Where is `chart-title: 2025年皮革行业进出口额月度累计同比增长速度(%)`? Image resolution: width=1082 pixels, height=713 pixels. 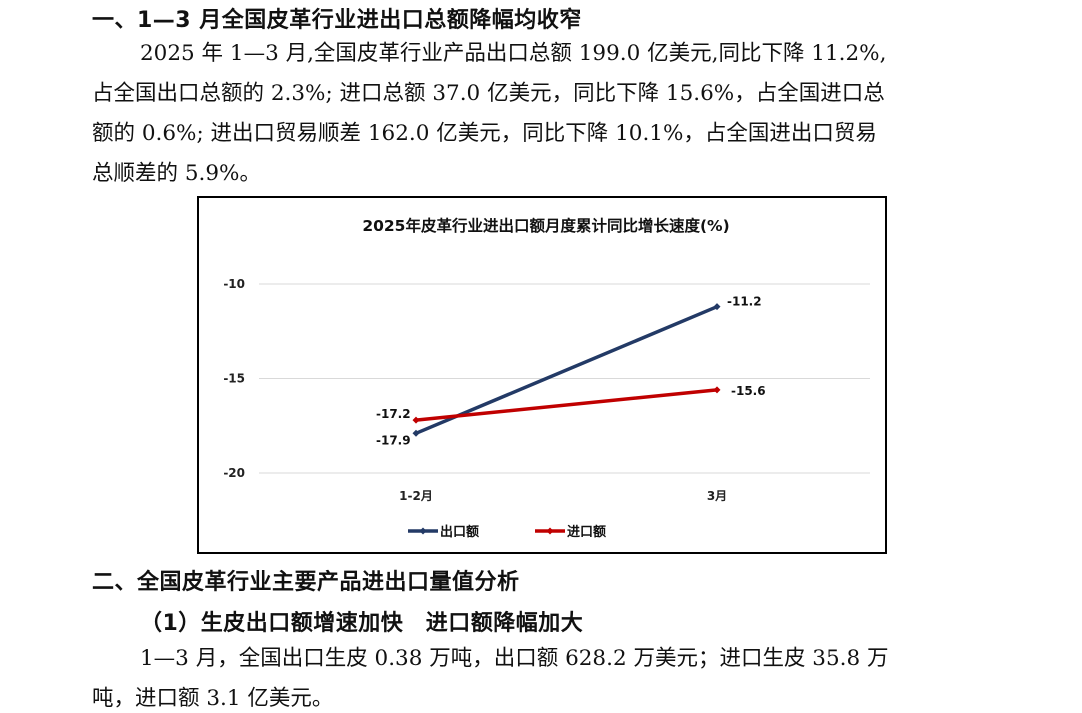
chart-title: 2025年皮革行业进出口额月度累计同比增长速度(%) is located at coordinates (545, 225).